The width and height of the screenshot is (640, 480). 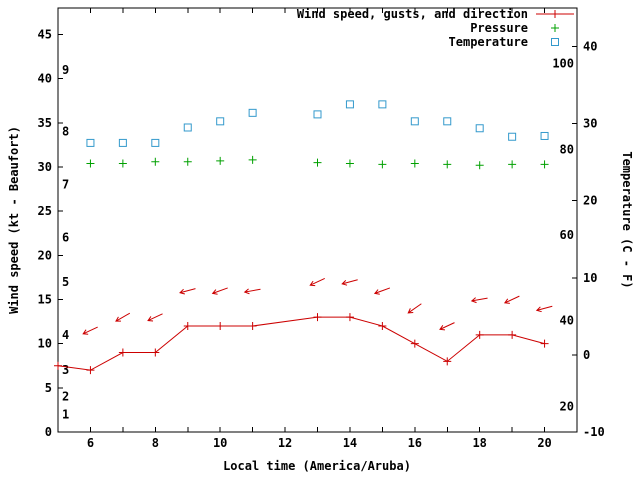 I want to click on svg-text: 4, so click(x=65, y=335).